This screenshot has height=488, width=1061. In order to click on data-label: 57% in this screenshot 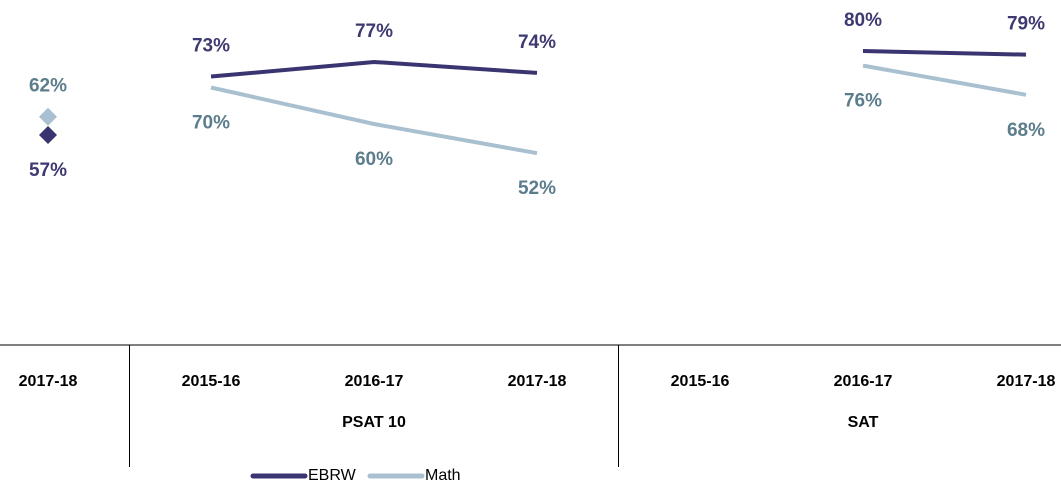, I will do `click(48, 170)`.